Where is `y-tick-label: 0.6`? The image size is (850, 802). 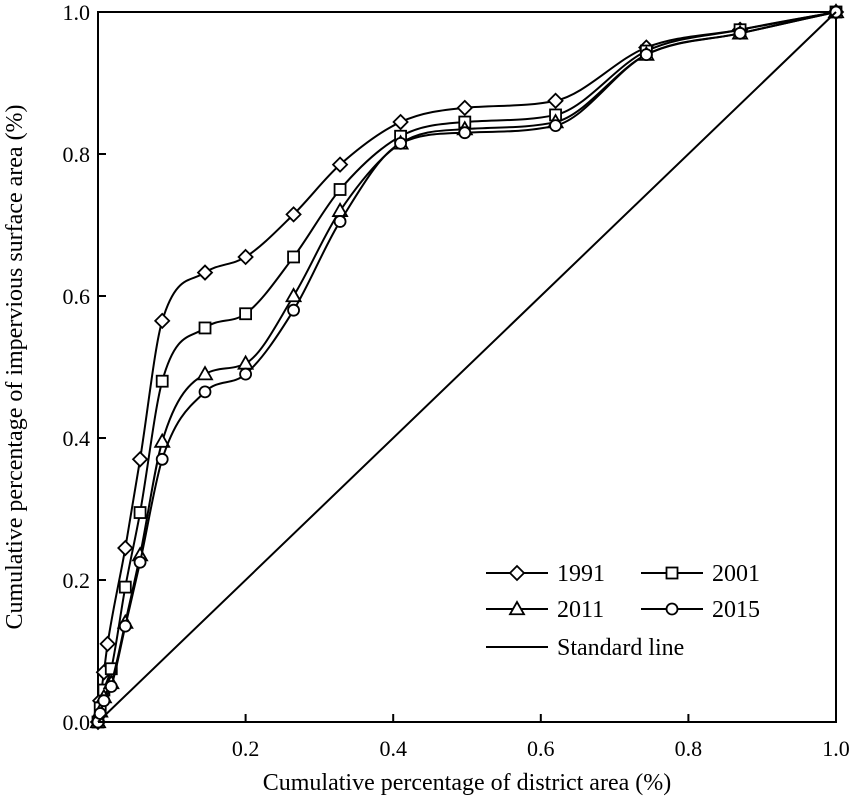 y-tick-label: 0.6 is located at coordinates (77, 296).